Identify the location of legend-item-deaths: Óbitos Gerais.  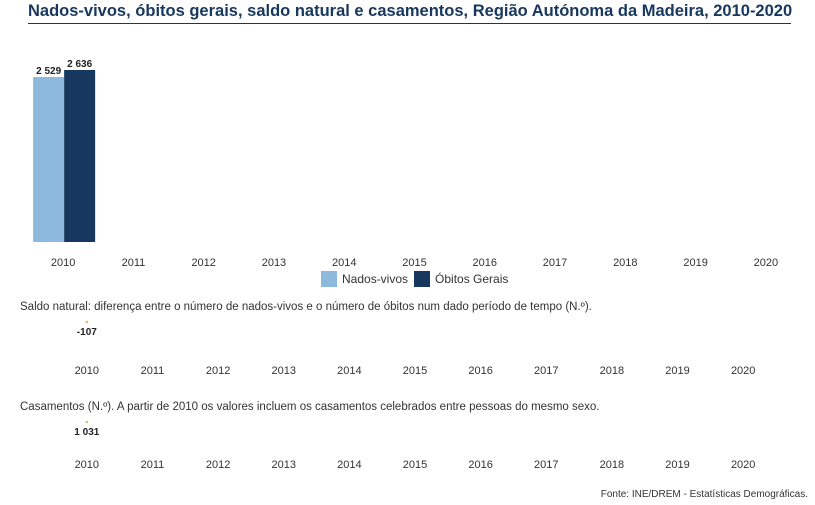
(461, 279).